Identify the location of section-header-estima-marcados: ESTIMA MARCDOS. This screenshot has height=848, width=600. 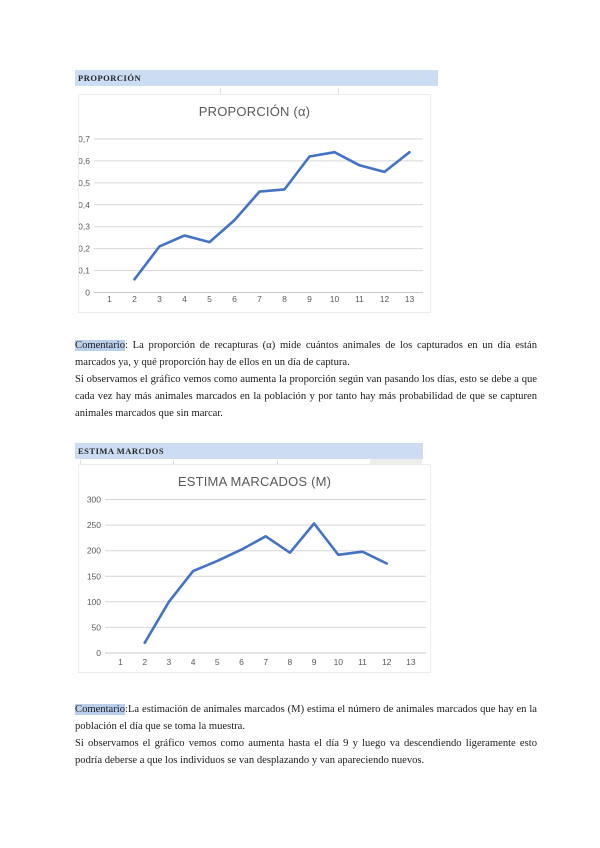
(249, 451).